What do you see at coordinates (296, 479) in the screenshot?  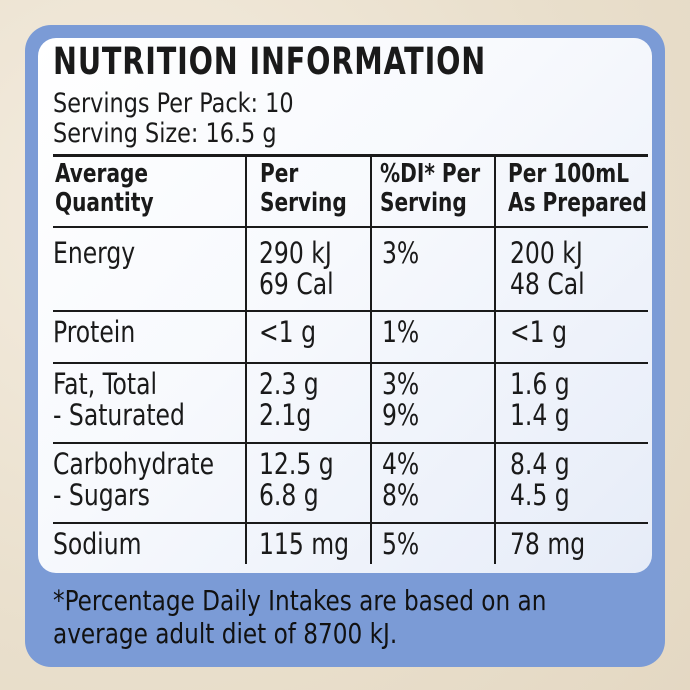 I see `row-carbohydrate-per-serving: 12.5 g 6.8 g` at bounding box center [296, 479].